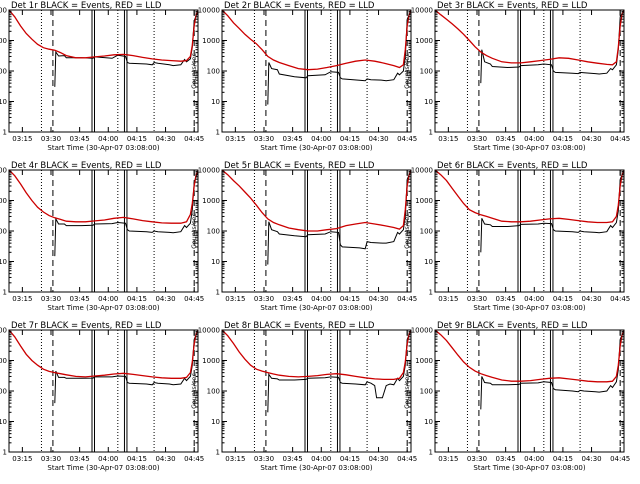  What do you see at coordinates (299, 6) in the screenshot?
I see `panel-title: Det 2r BLACK = Events, RED = LLD` at bounding box center [299, 6].